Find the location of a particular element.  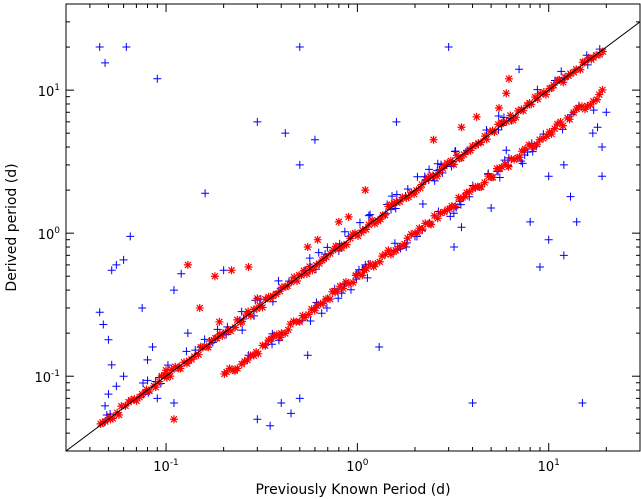

x-axis-label: Previously Known Period (d) is located at coordinates (352, 490).